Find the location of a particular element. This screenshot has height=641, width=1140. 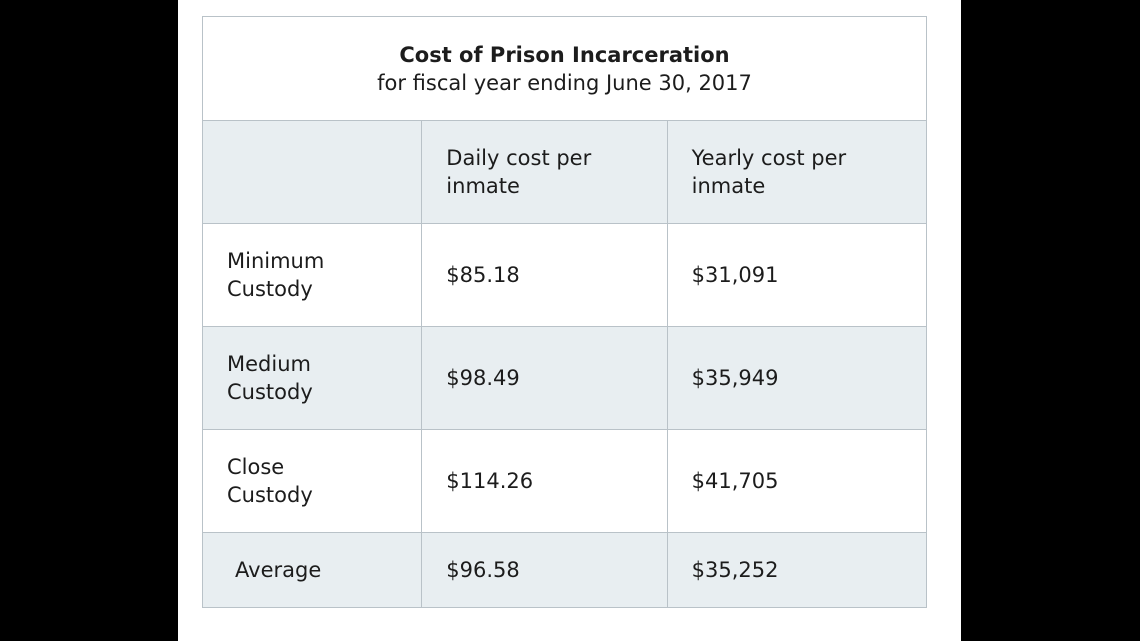

row-label-cell: Minimum Custody is located at coordinates (312, 275).